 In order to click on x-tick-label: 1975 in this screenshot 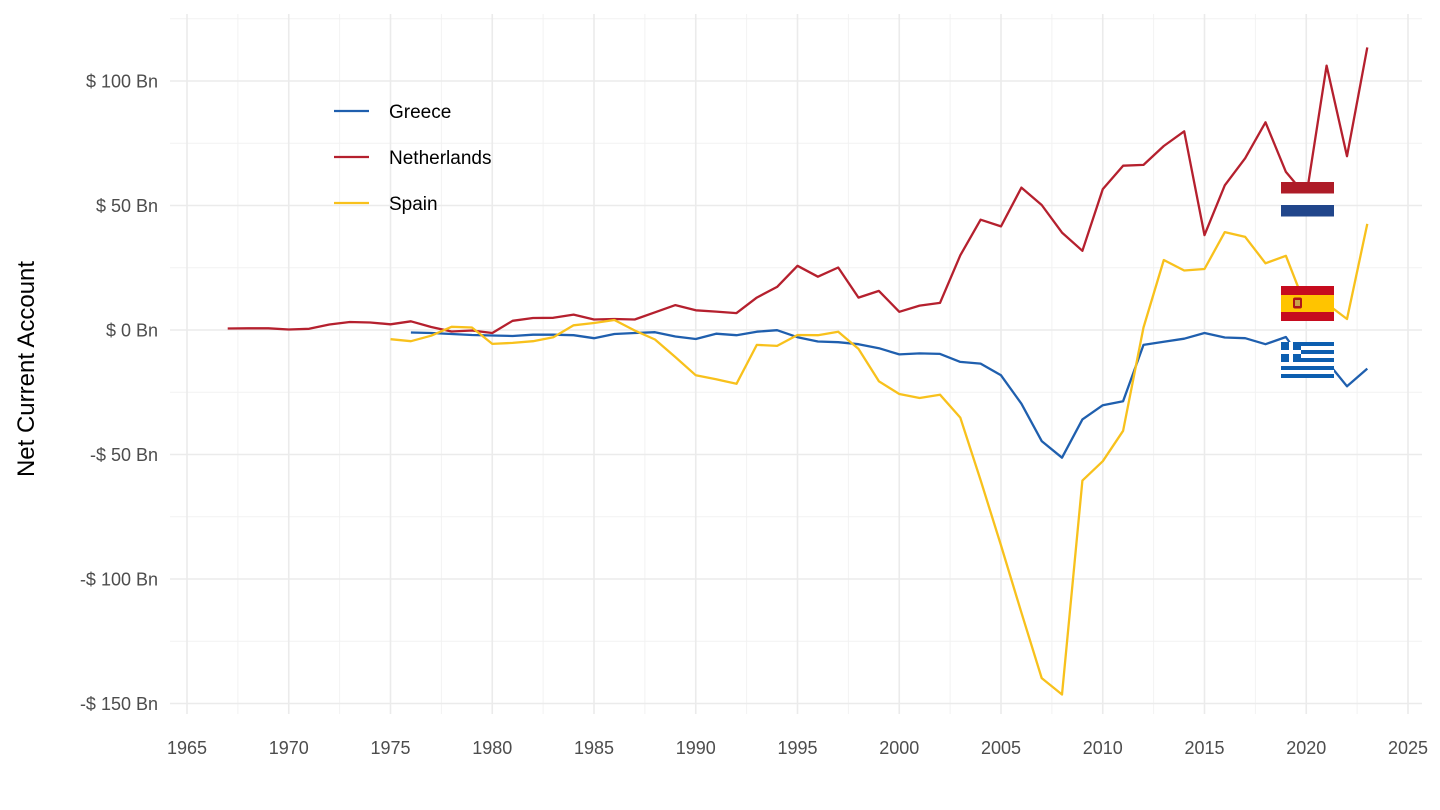, I will do `click(390, 748)`.